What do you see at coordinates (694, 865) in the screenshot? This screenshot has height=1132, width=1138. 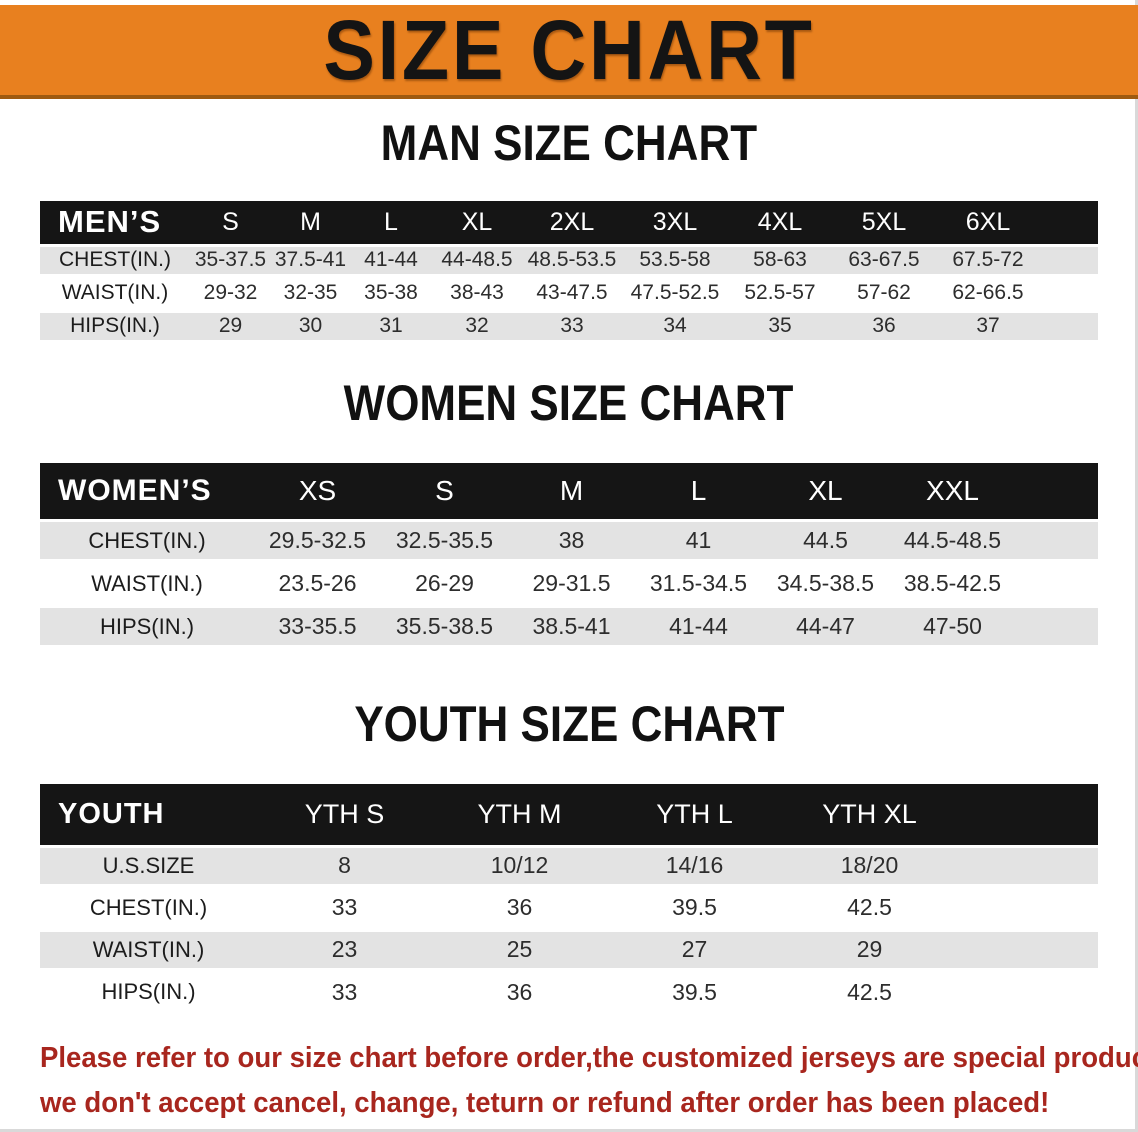 I see `cell-value: 14/16` at bounding box center [694, 865].